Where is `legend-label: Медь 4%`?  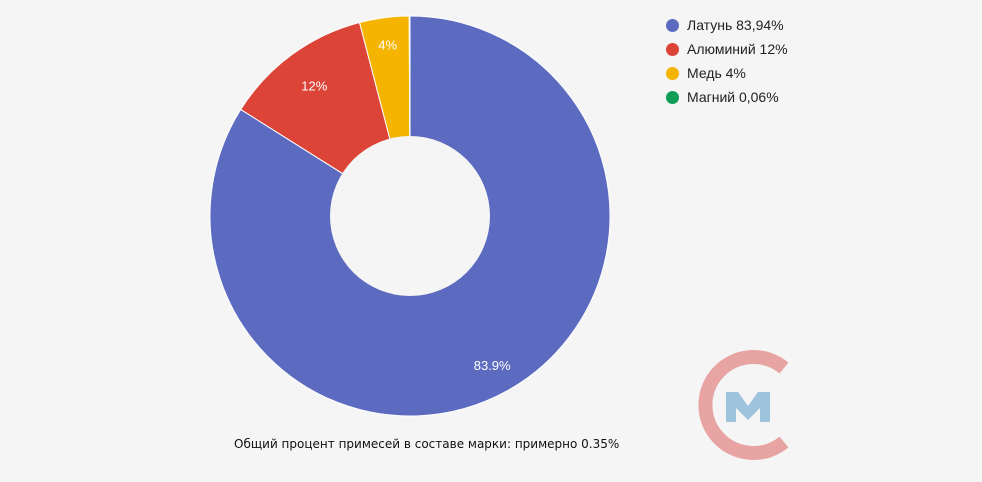
legend-label: Медь 4% is located at coordinates (716, 73).